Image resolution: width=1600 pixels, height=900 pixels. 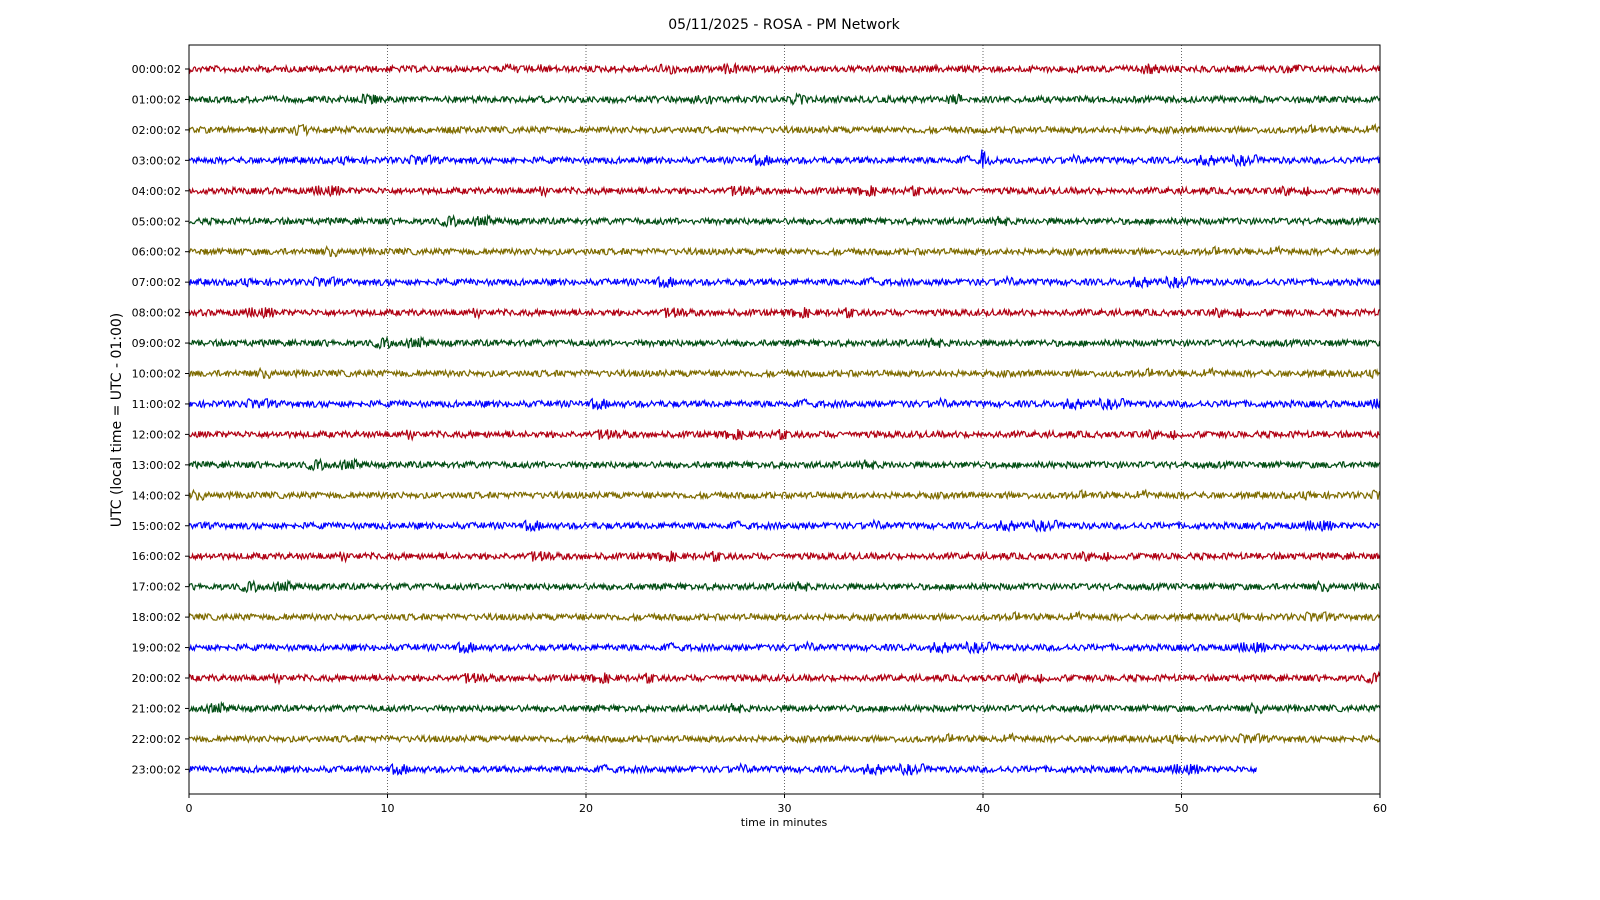 What do you see at coordinates (586, 808) in the screenshot?
I see `x-tick-label: 20` at bounding box center [586, 808].